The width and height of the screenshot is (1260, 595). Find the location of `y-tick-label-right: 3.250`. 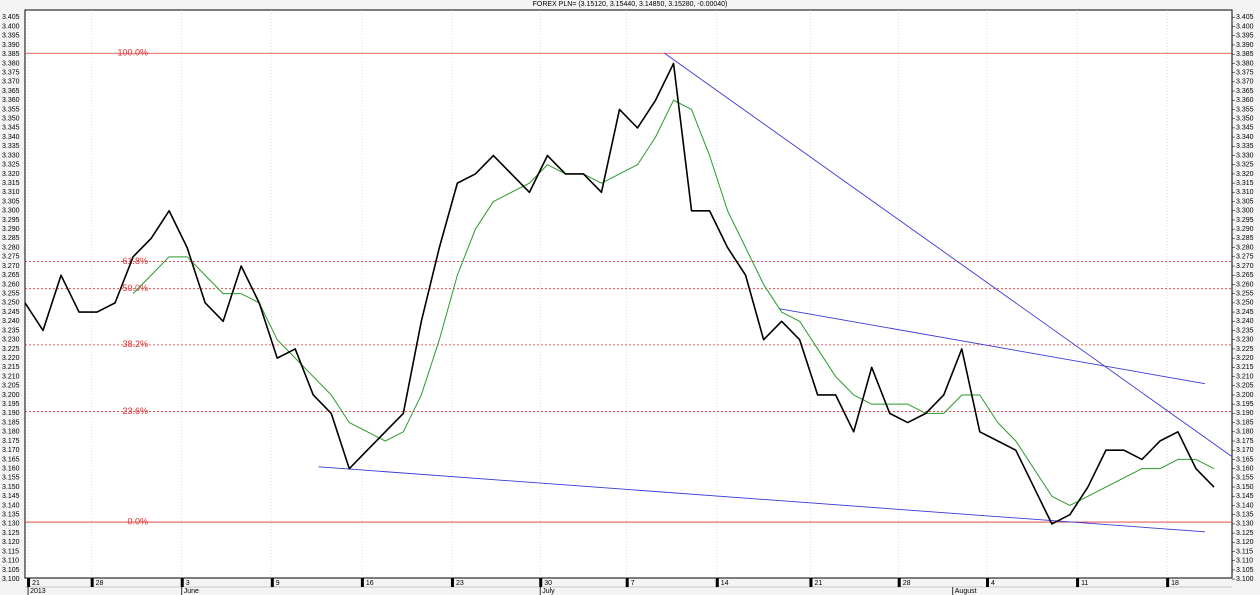

y-tick-label-right: 3.250 is located at coordinates (1245, 303).